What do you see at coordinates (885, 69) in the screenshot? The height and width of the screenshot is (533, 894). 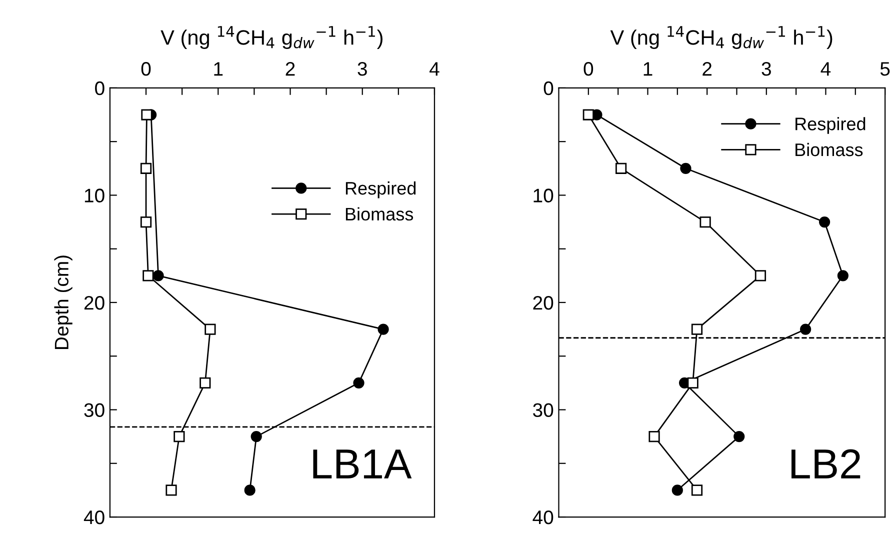 I see `x-tick-label: 5` at bounding box center [885, 69].